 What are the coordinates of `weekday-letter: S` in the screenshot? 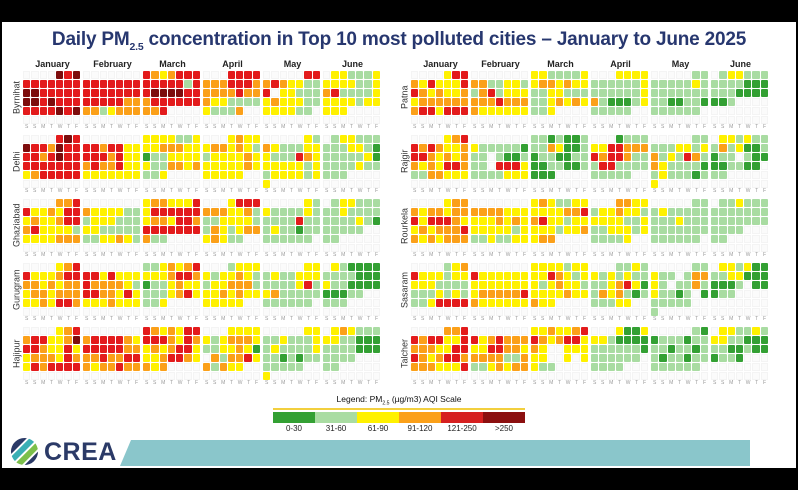 It's located at (155, 190).